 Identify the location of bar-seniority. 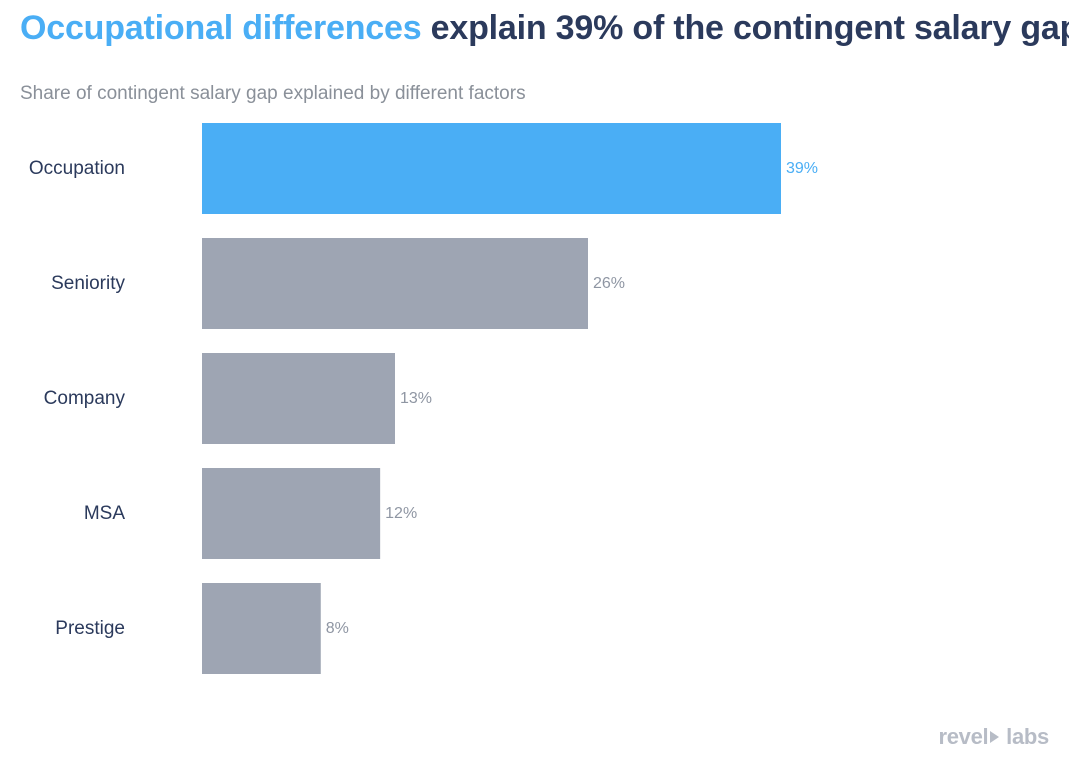
(395, 283).